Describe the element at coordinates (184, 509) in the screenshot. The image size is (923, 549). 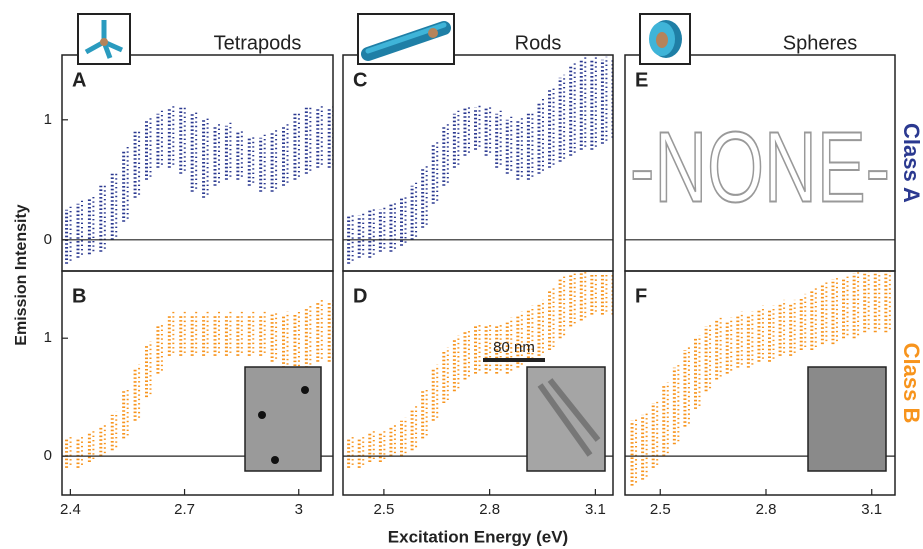
I see `x-tick-label: 2.7` at that location.